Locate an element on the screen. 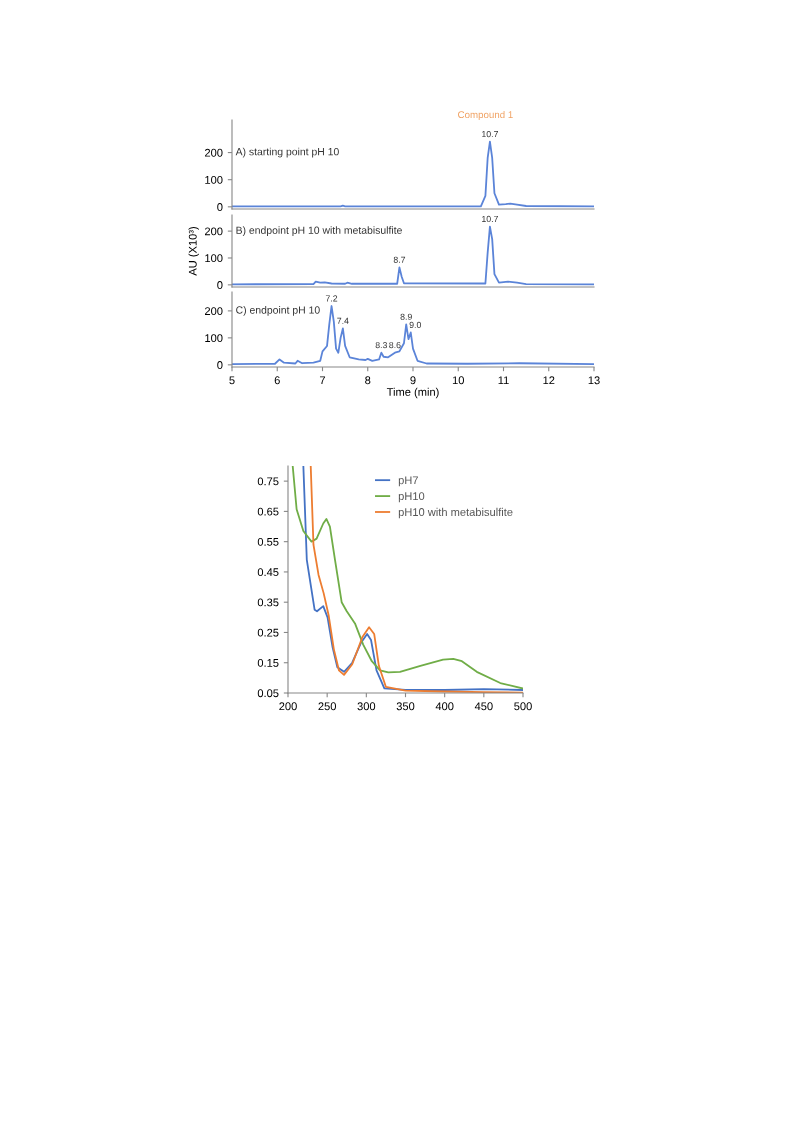  x-tick-label: 300 is located at coordinates (366, 706).